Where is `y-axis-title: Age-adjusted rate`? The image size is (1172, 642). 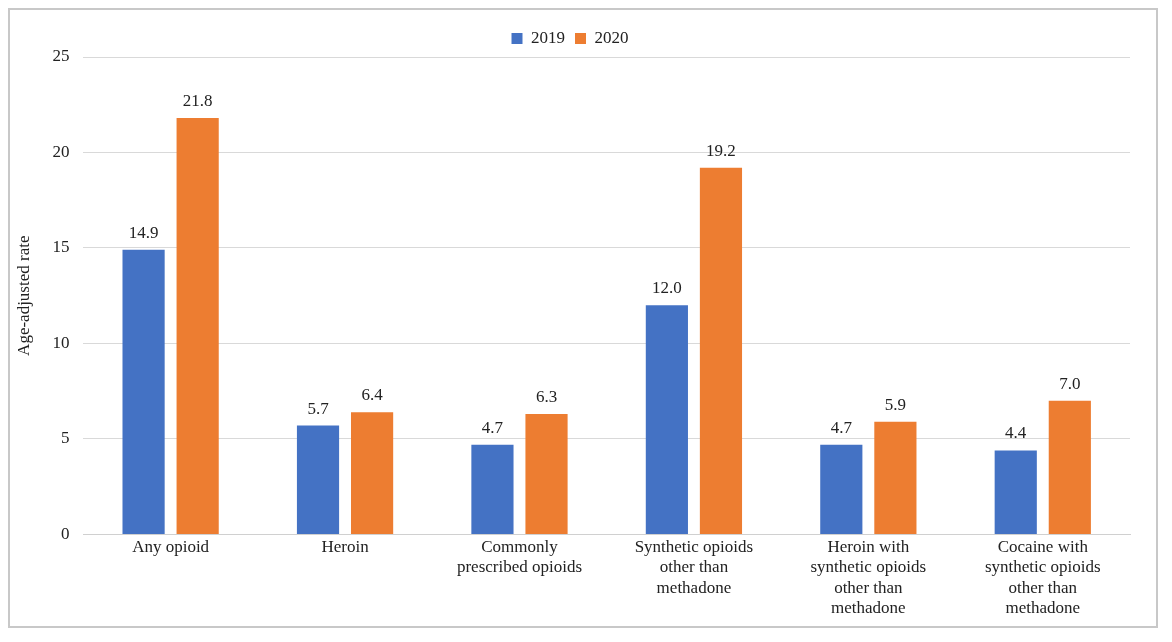
y-axis-title: Age-adjusted rate is located at coordinates (23, 295).